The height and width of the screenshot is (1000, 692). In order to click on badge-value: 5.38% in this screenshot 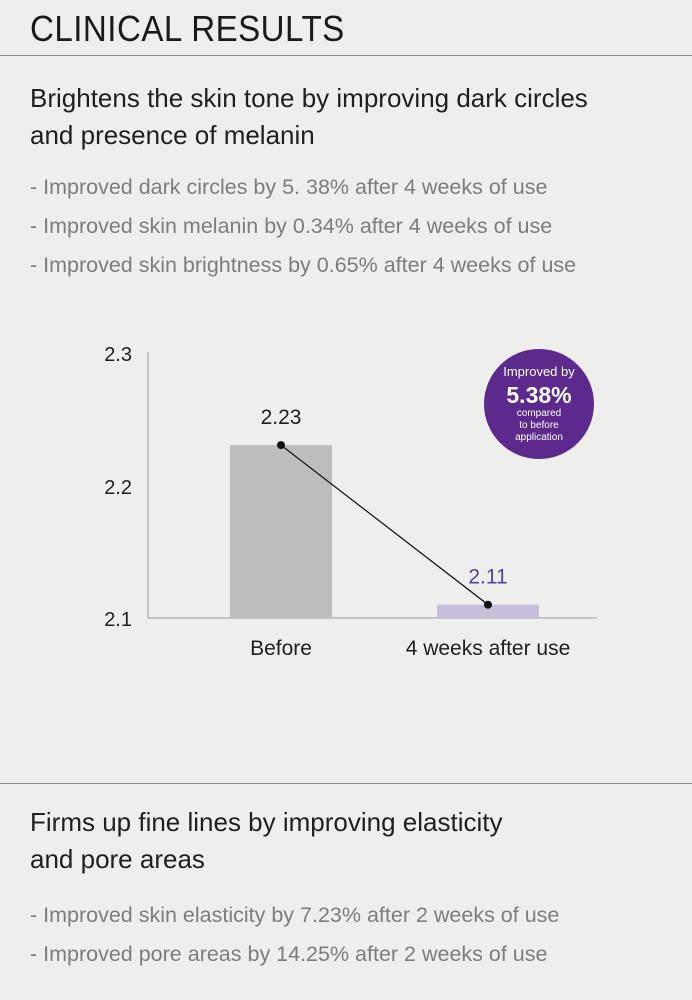, I will do `click(538, 395)`.